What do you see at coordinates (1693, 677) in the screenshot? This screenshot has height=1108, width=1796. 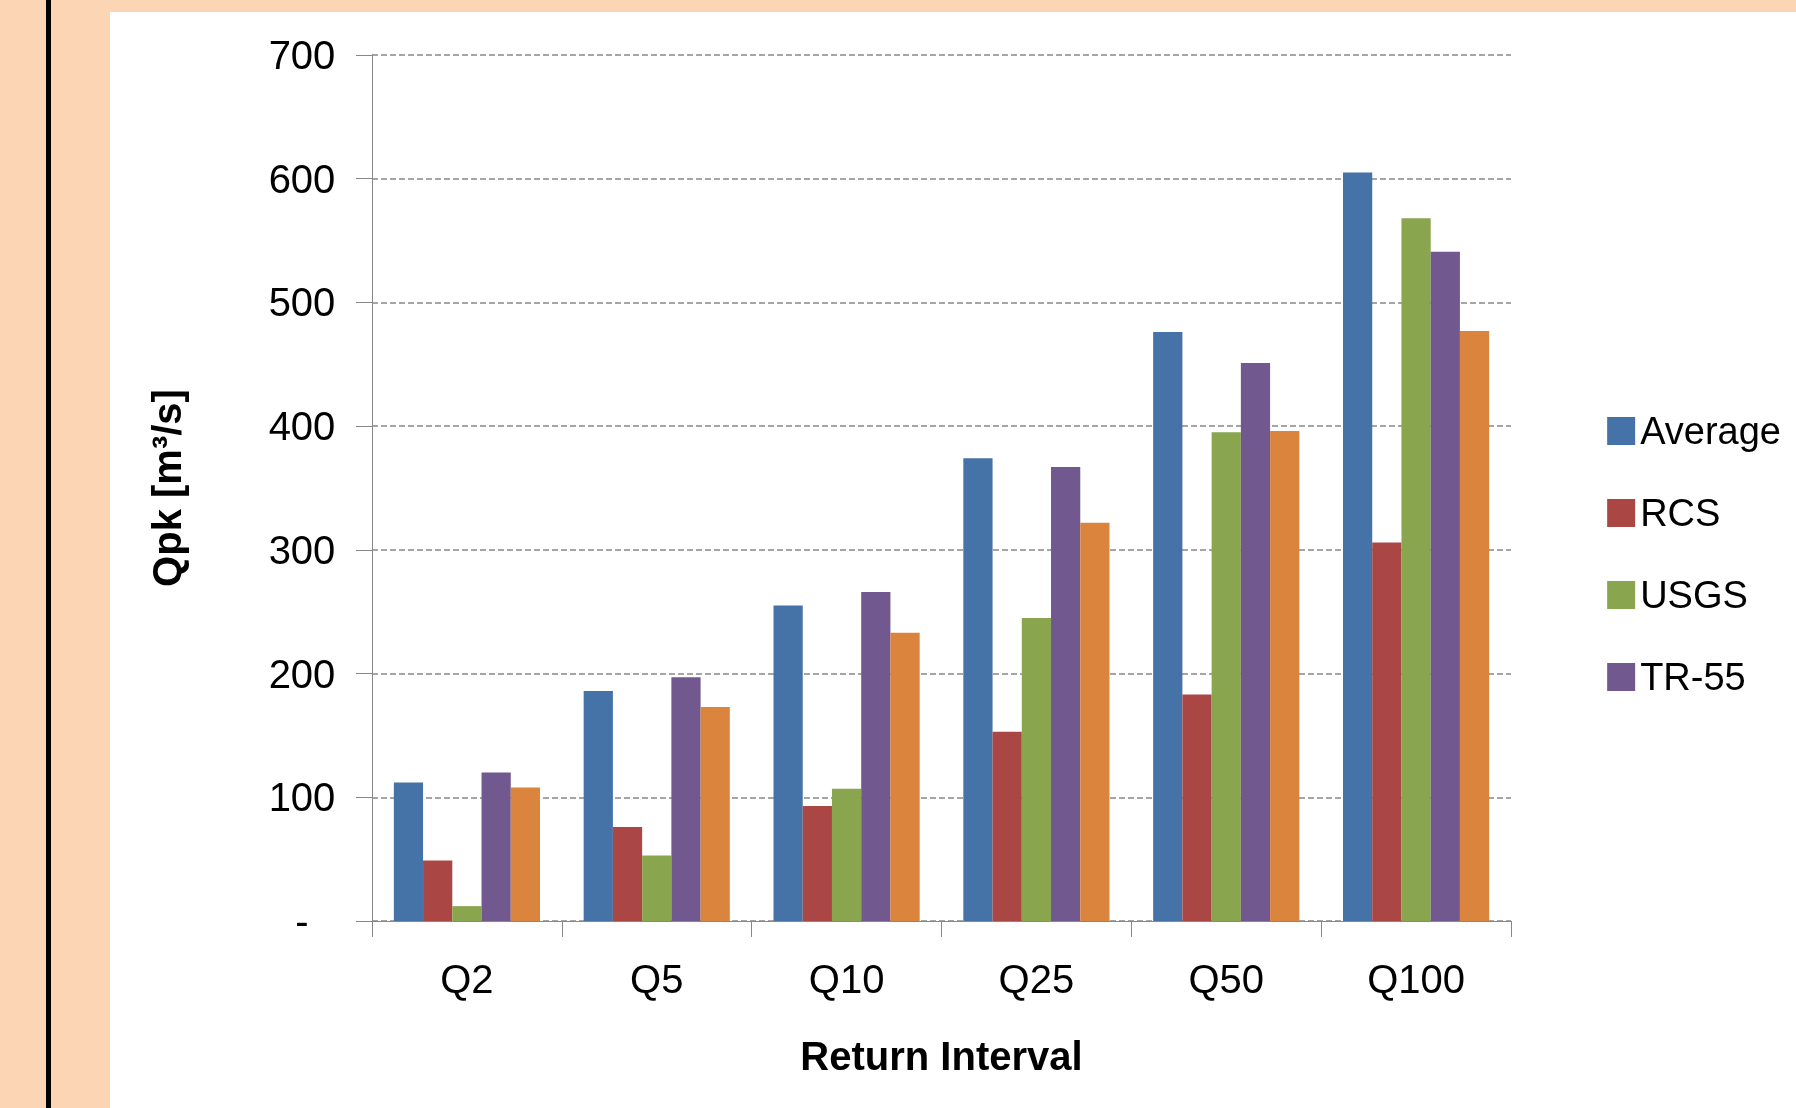 I see `legend-label: TR-55` at bounding box center [1693, 677].